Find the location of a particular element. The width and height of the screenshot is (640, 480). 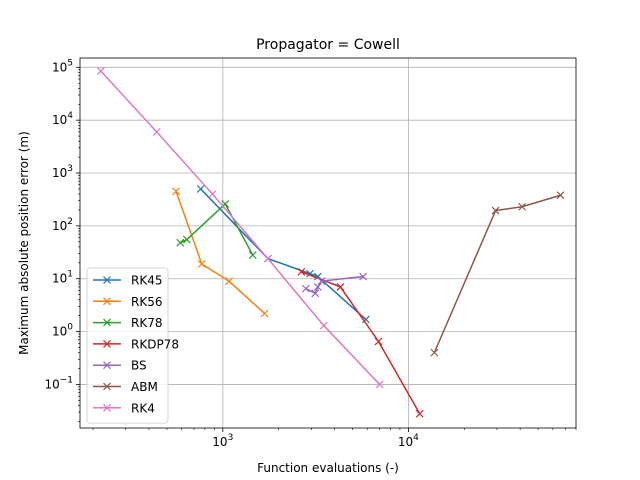

series-rkdp78 is located at coordinates (360, 342).